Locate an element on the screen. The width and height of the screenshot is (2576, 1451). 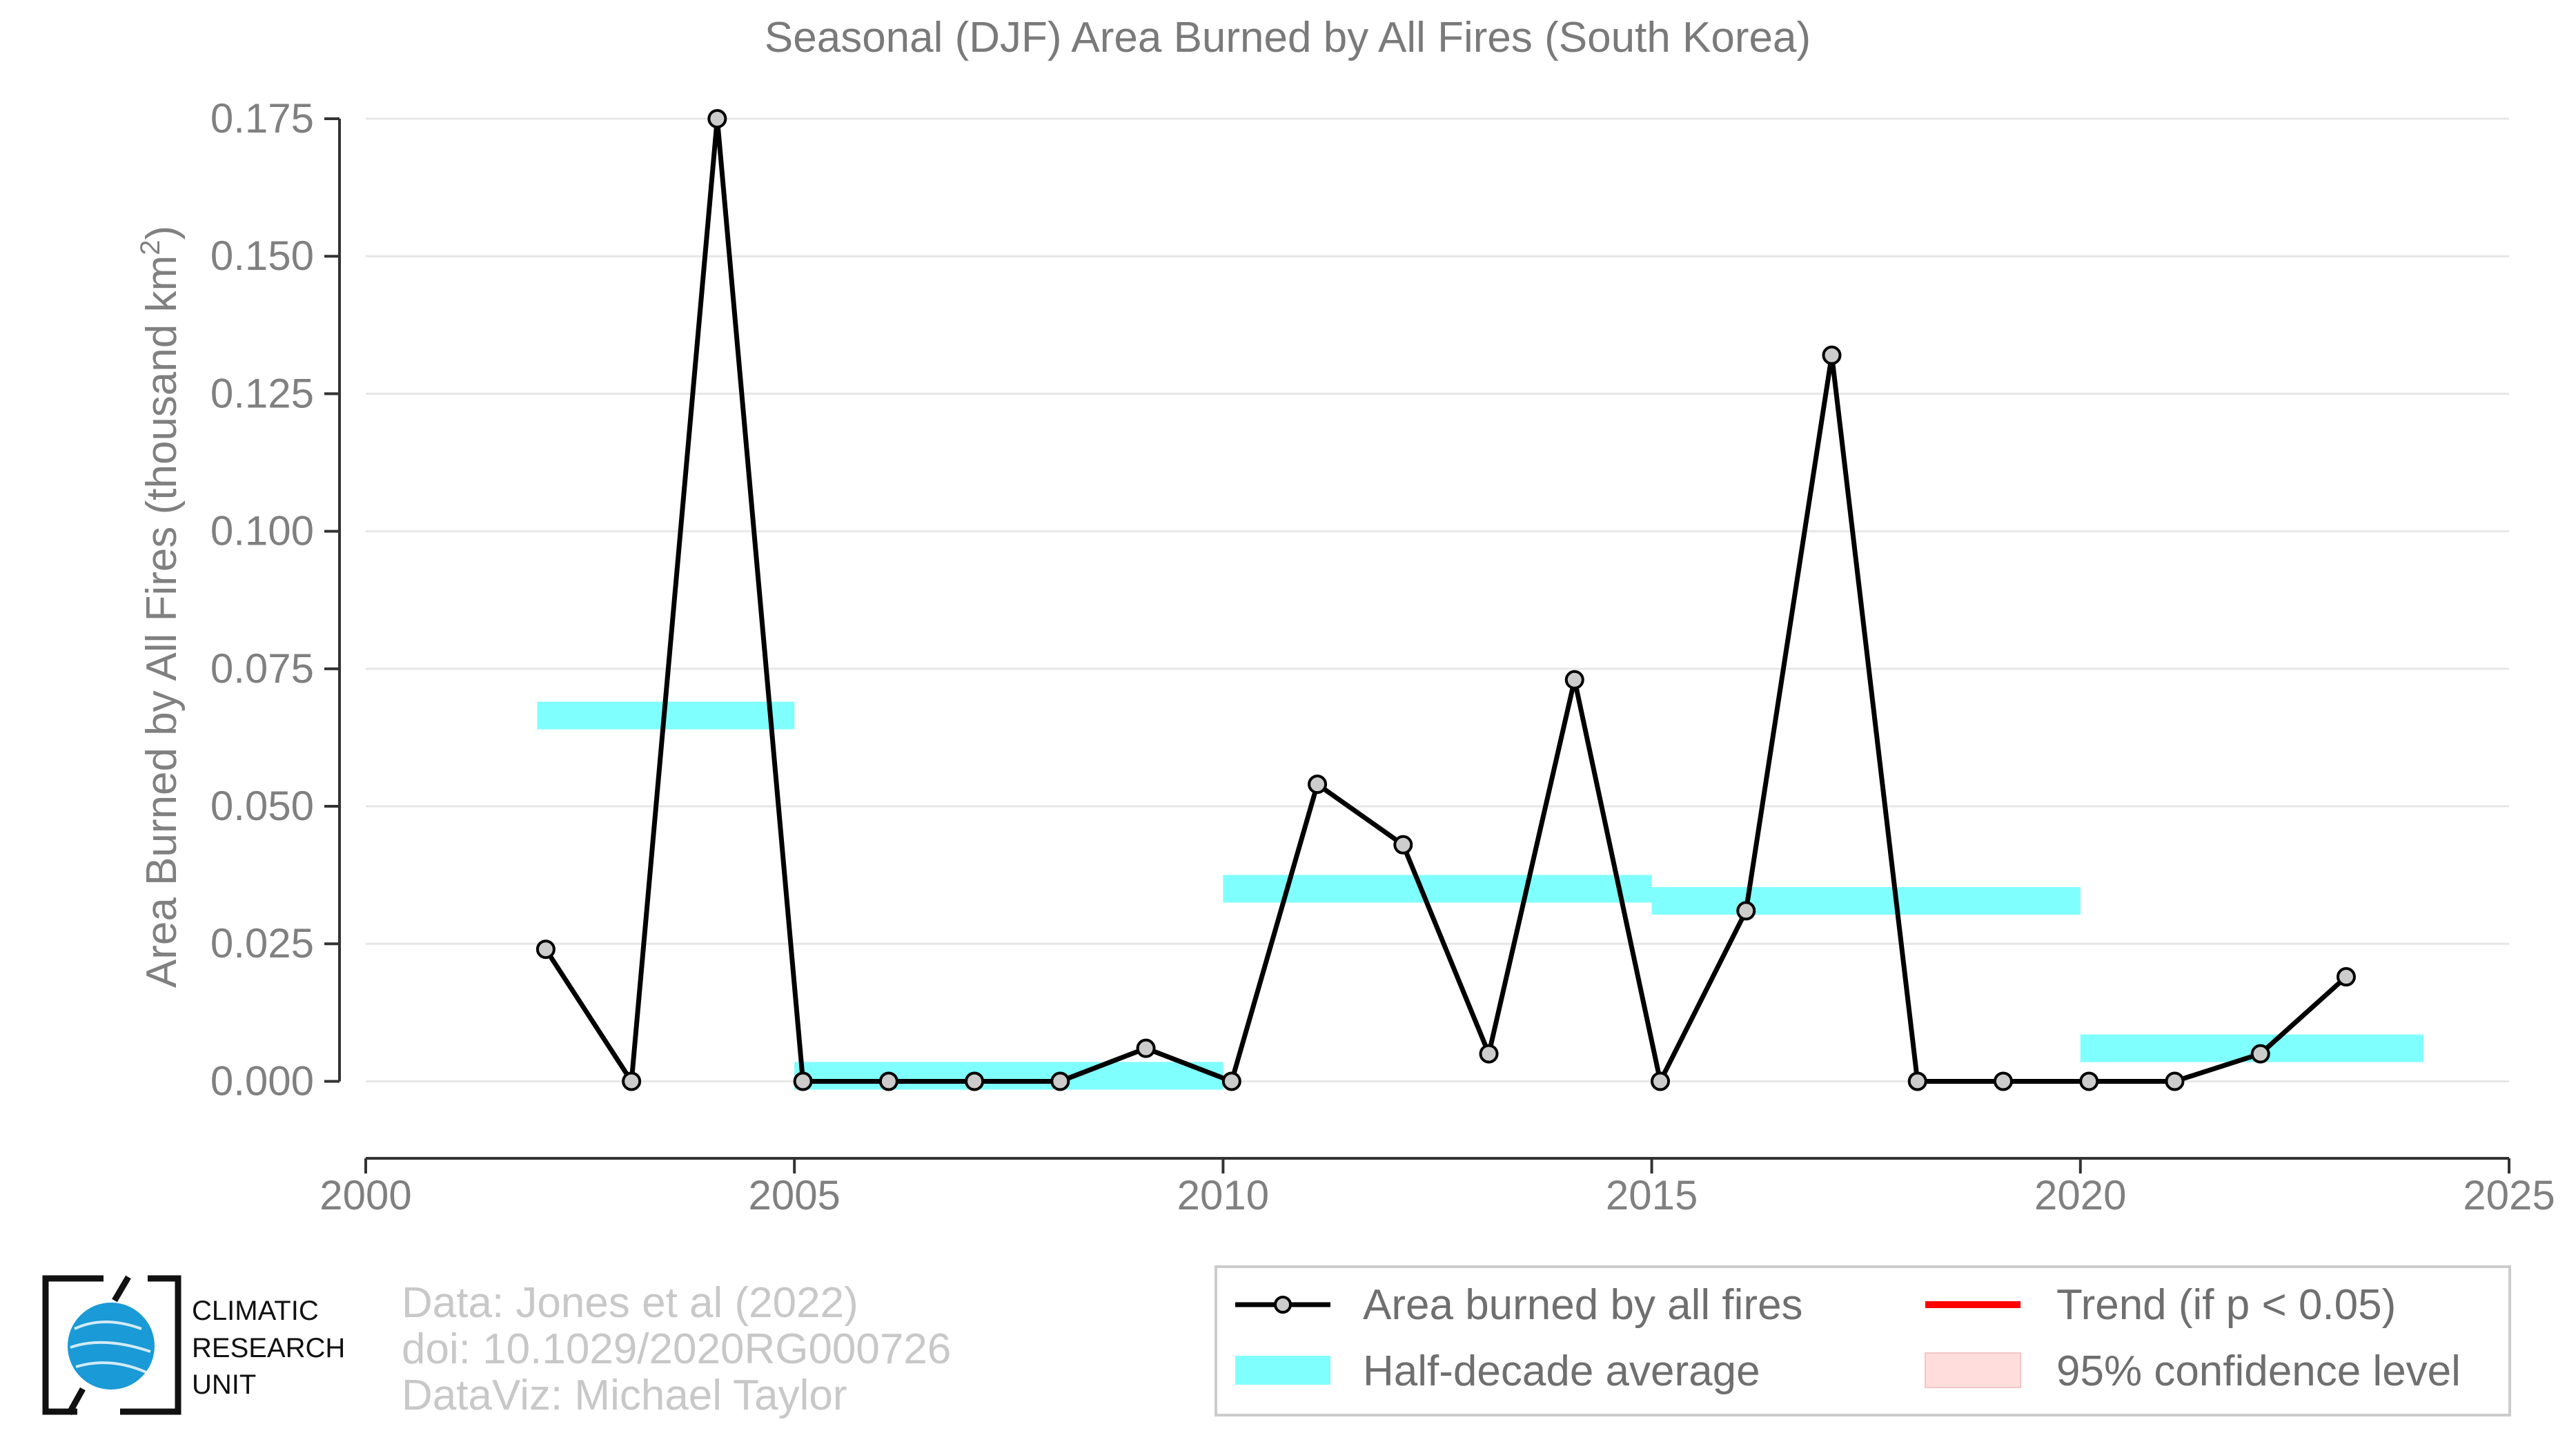
logo-slash-bottom is located at coordinates (76, 1402).